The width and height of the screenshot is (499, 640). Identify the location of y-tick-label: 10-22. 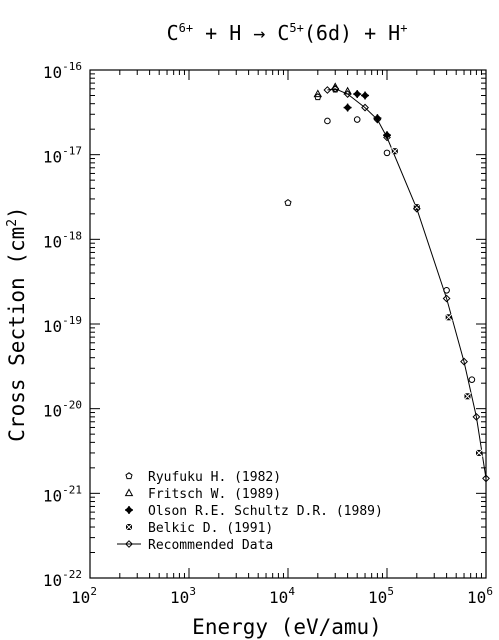
(62, 579).